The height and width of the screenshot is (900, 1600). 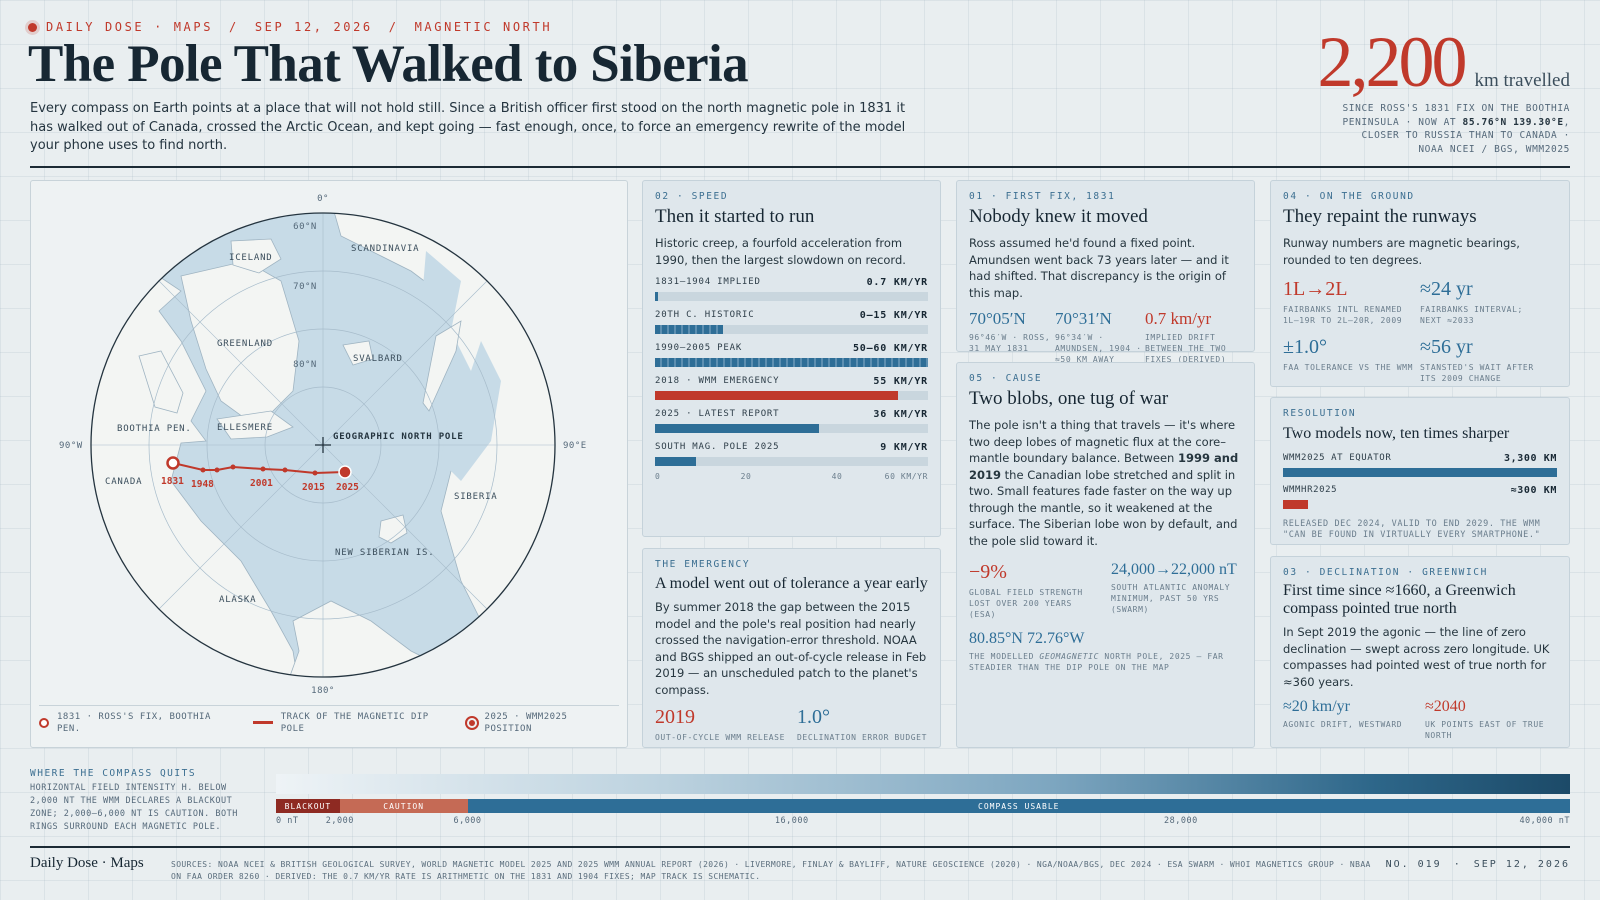 What do you see at coordinates (245, 428) in the screenshot?
I see `region-ellesmere: ELLESMERE` at bounding box center [245, 428].